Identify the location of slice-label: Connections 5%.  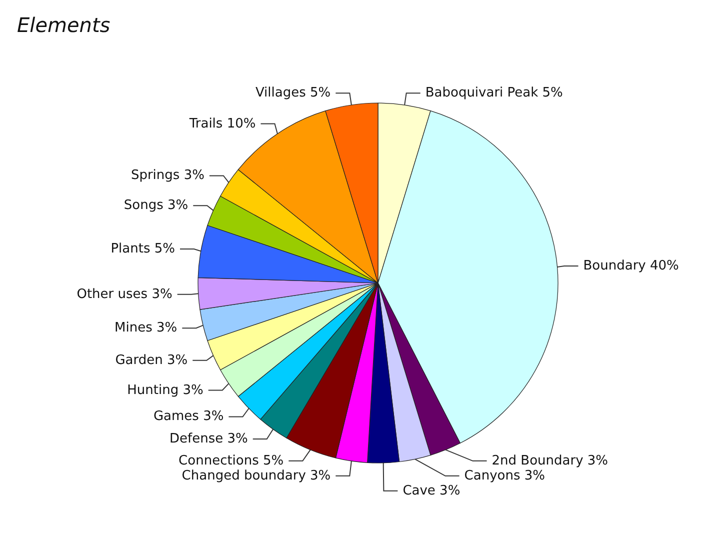
(231, 460).